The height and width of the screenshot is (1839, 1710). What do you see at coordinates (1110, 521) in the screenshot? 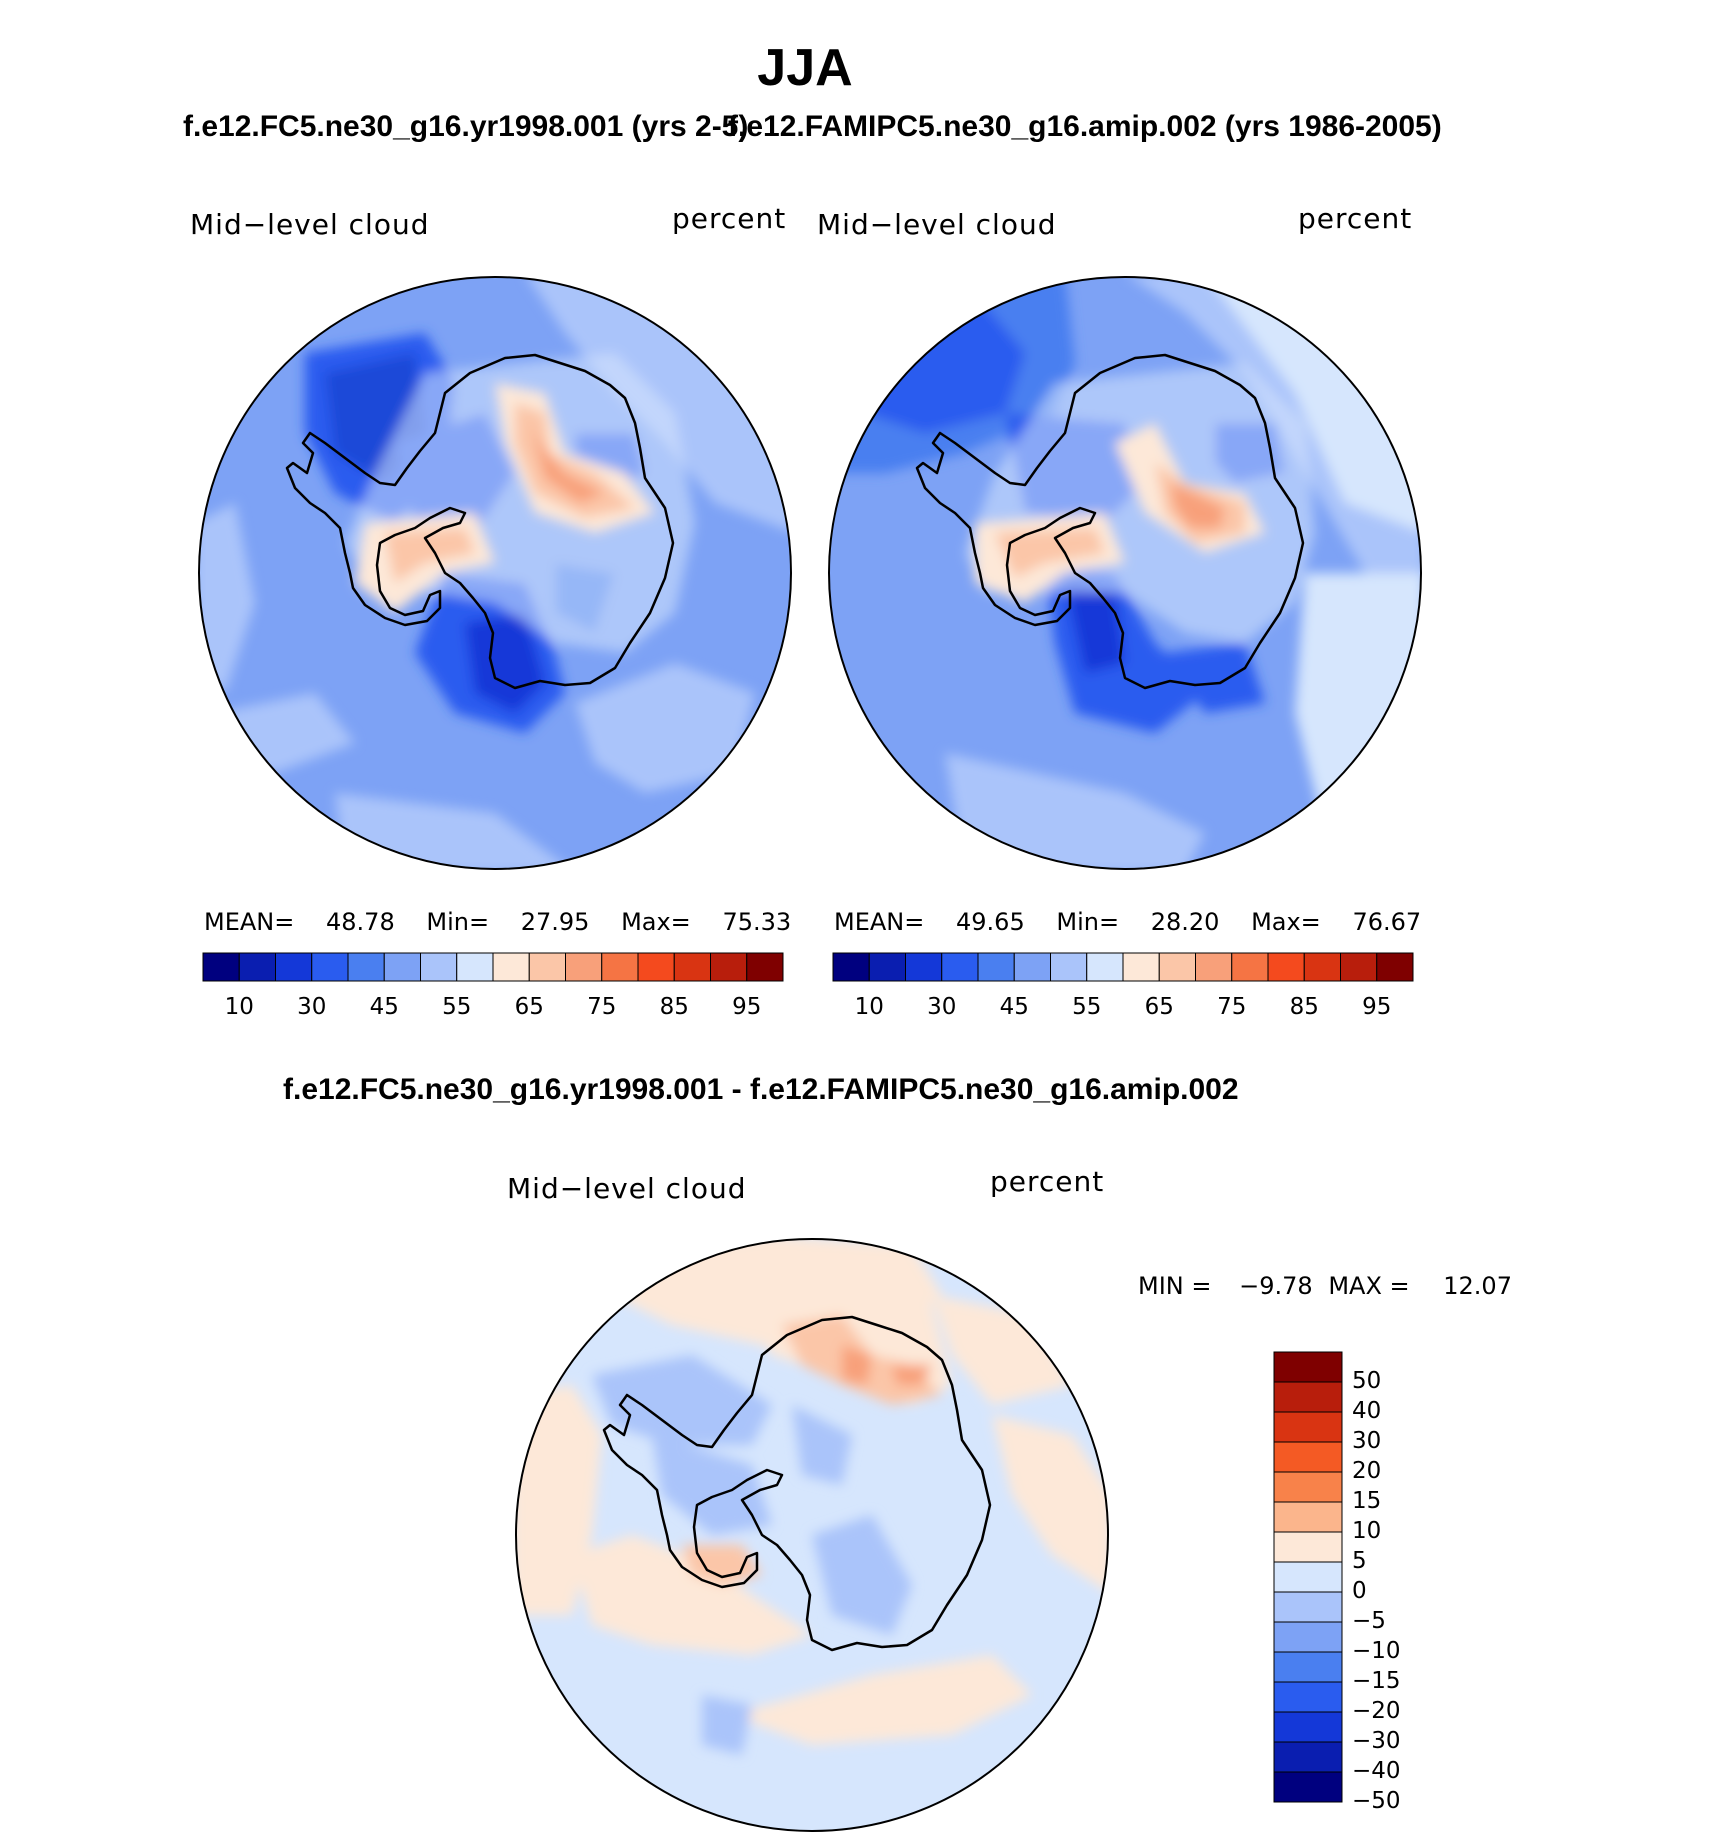
I see `right-antarctica-coastline` at bounding box center [1110, 521].